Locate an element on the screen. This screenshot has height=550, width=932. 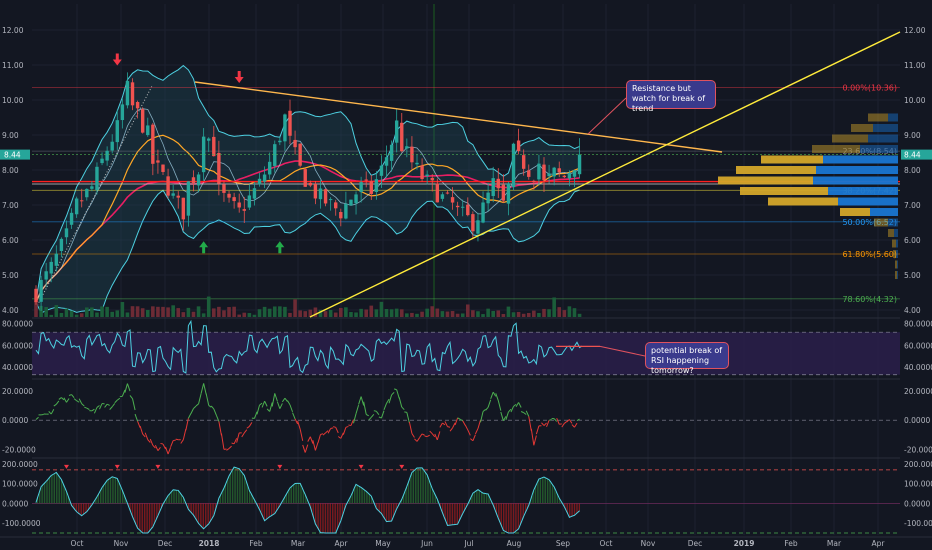
volume-profile-bar-down is located at coordinates (896, 233).